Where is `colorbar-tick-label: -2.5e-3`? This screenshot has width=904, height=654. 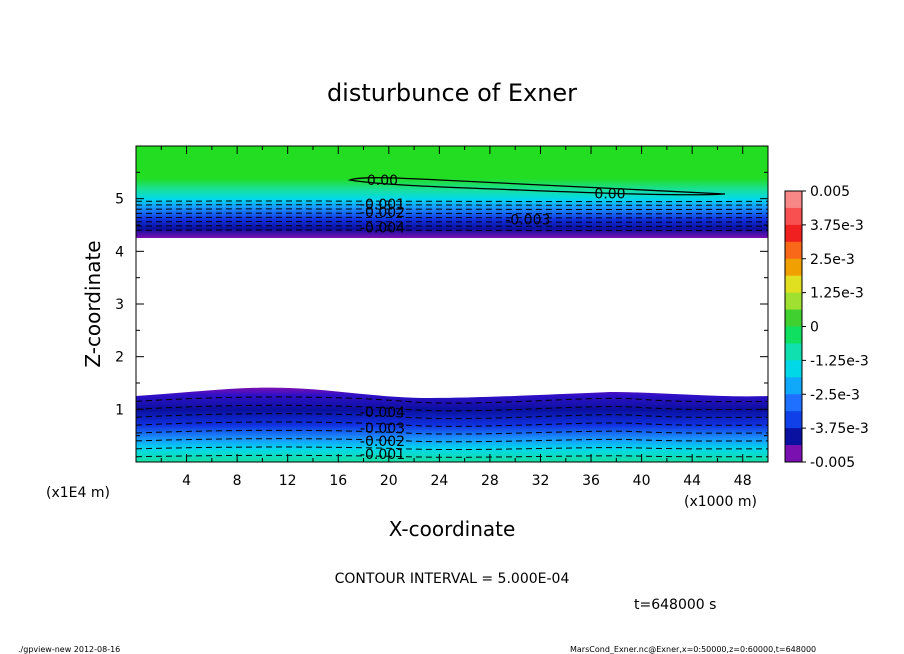 colorbar-tick-label: -2.5e-3 is located at coordinates (835, 395).